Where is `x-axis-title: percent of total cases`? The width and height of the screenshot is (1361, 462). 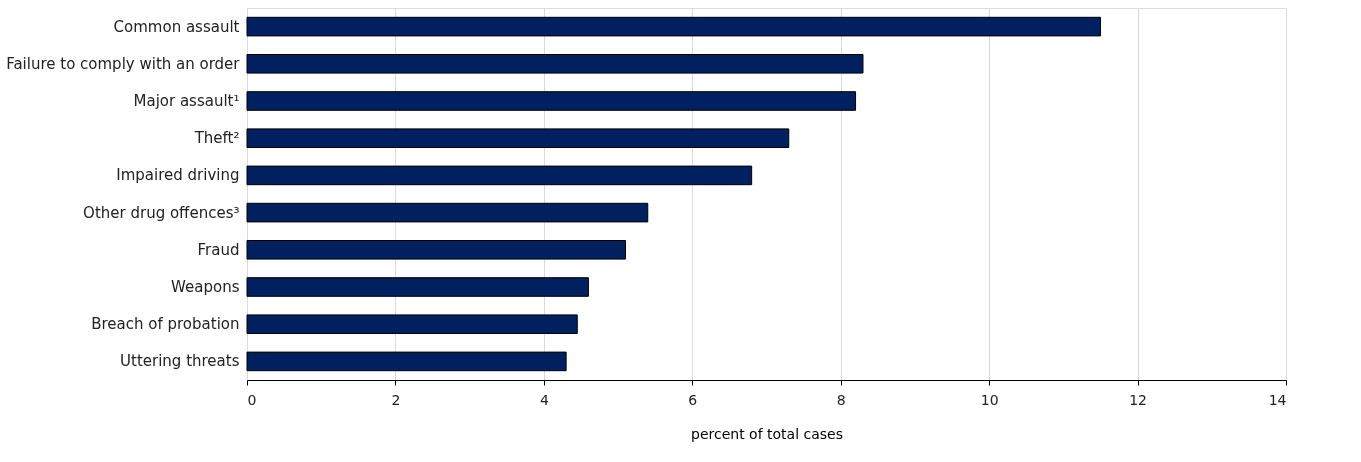
x-axis-title: percent of total cases is located at coordinates (767, 433).